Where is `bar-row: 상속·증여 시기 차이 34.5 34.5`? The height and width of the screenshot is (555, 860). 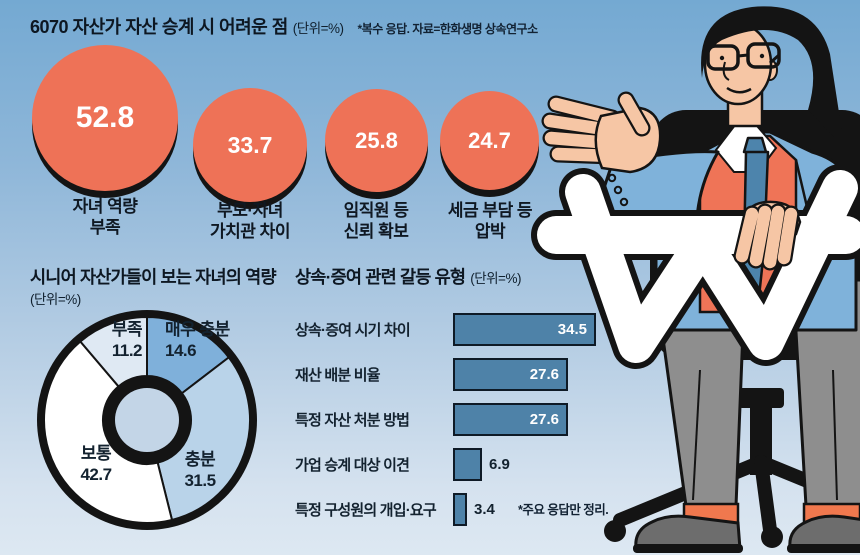
bar-row: 상속·증여 시기 차이 34.5 34.5 is located at coordinates (445, 329).